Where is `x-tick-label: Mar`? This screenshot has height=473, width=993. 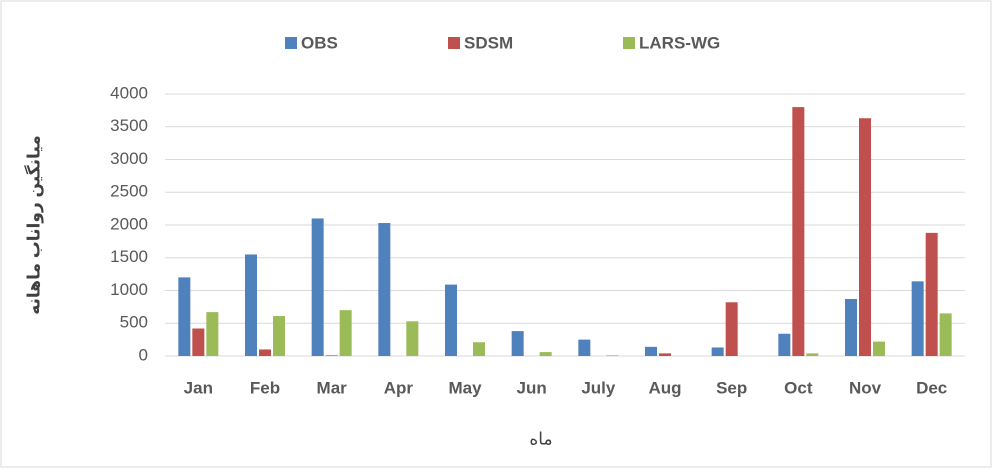 x-tick-label: Mar is located at coordinates (332, 387).